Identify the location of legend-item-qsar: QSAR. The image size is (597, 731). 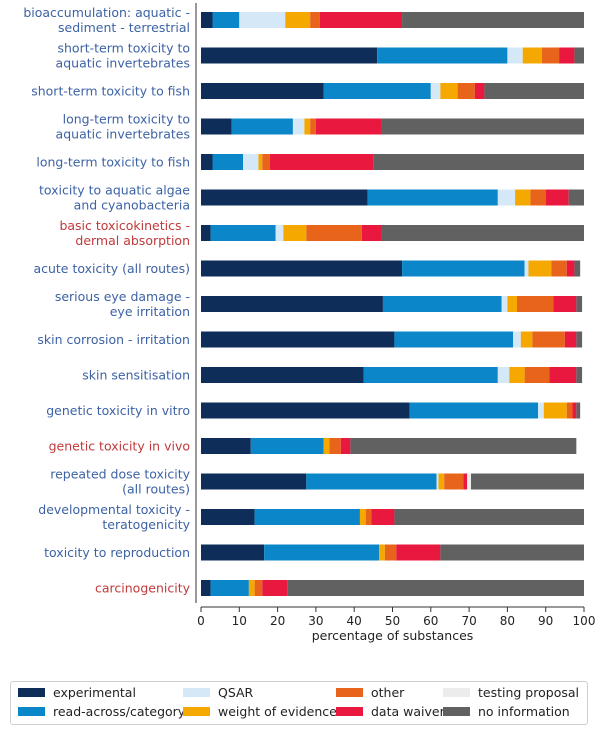
(218, 692).